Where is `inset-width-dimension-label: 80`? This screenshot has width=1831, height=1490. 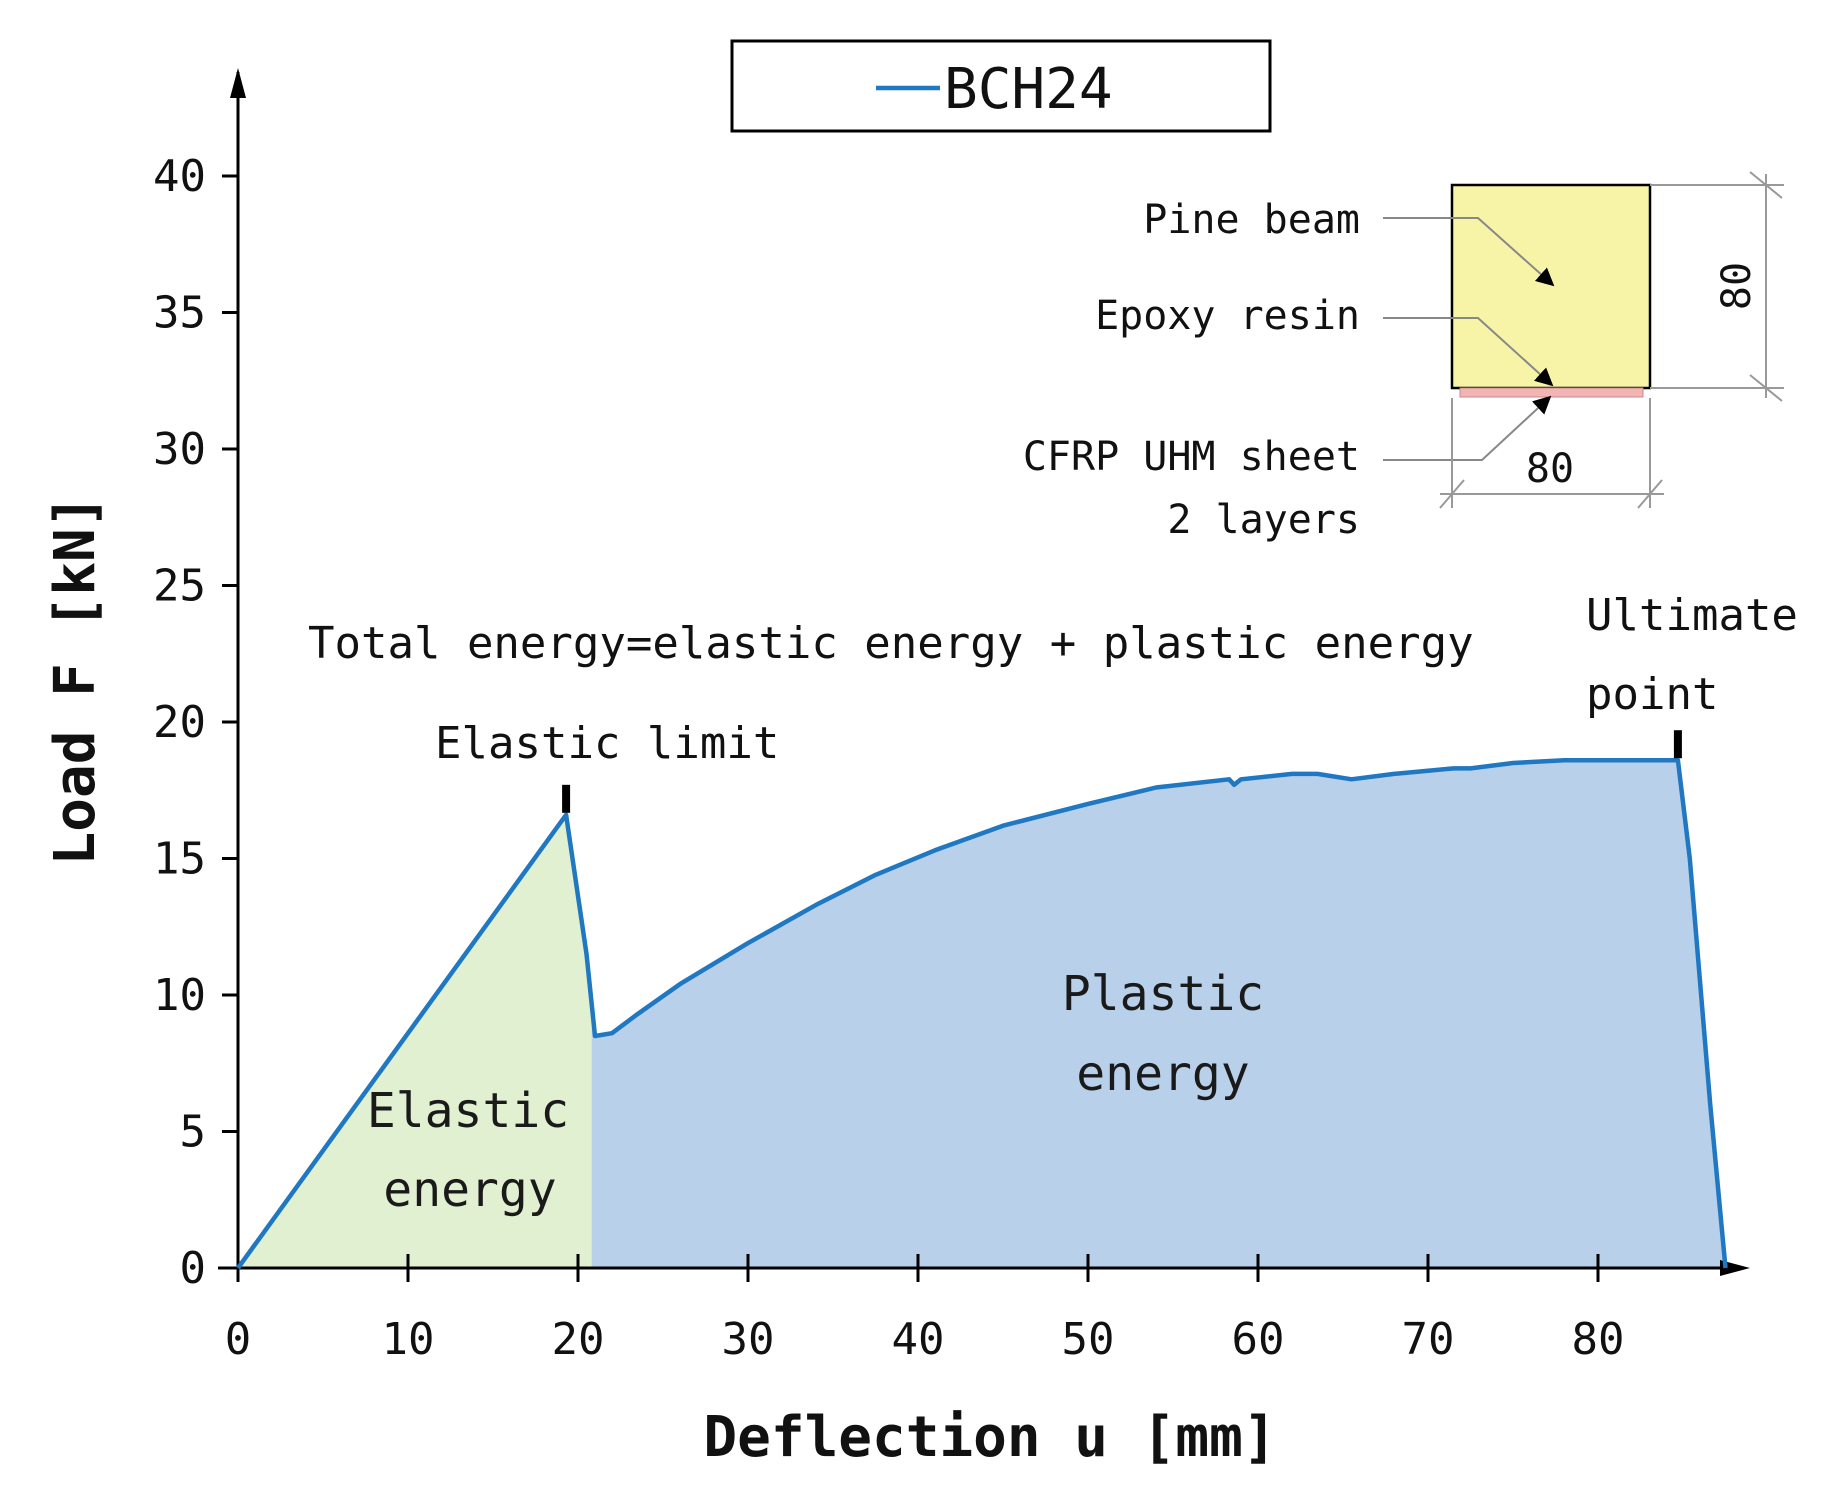 inset-width-dimension-label: 80 is located at coordinates (1550, 469).